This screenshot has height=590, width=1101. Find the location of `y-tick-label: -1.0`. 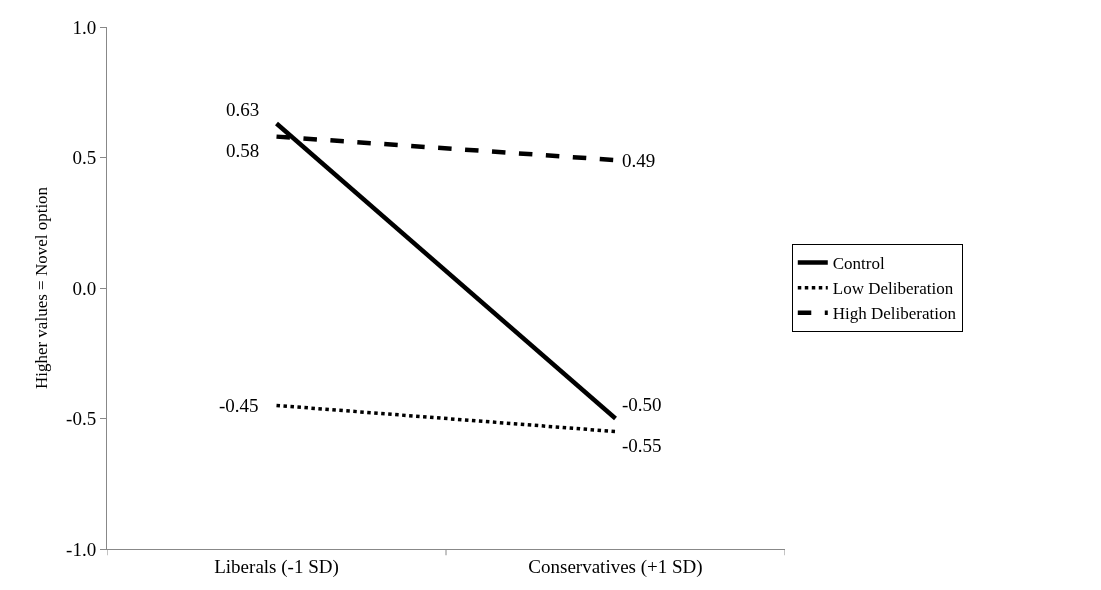

y-tick-label: -1.0 is located at coordinates (81, 549).